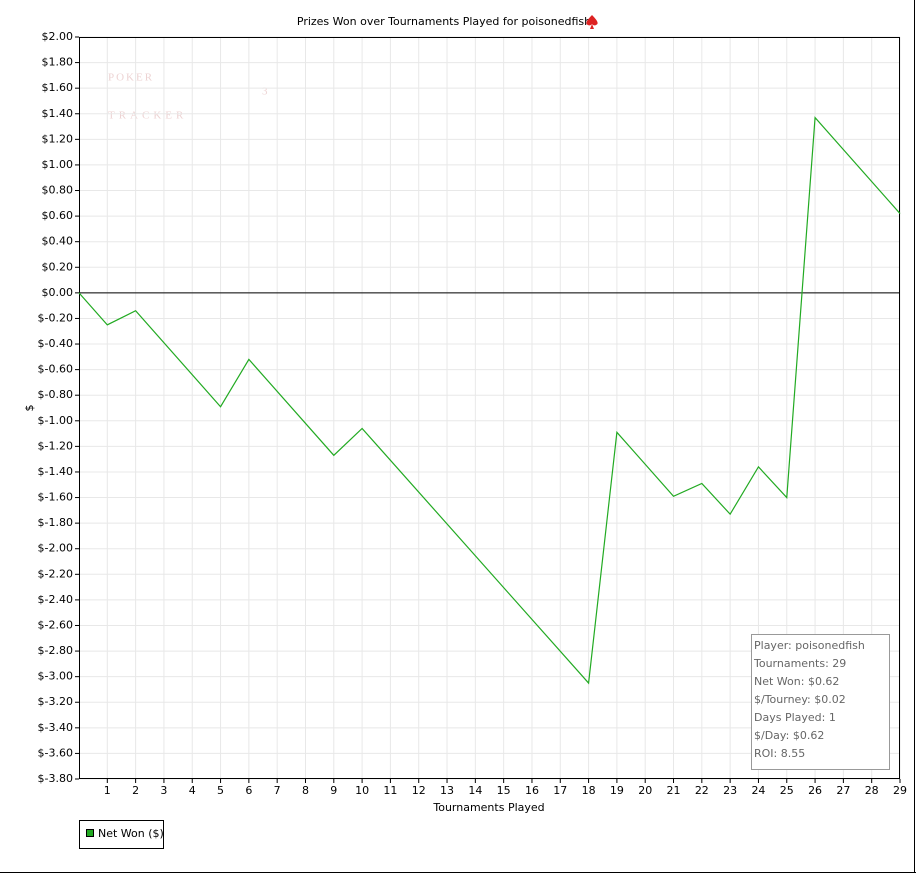  What do you see at coordinates (131, 833) in the screenshot?
I see `legend-label: Net Won ($)` at bounding box center [131, 833].